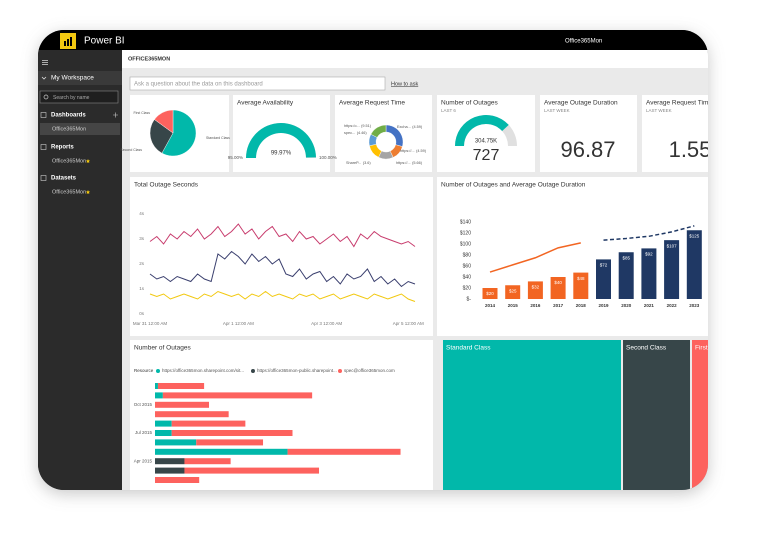  Describe the element at coordinates (535, 305) in the screenshot. I see `x-tick-label: 2016` at that location.